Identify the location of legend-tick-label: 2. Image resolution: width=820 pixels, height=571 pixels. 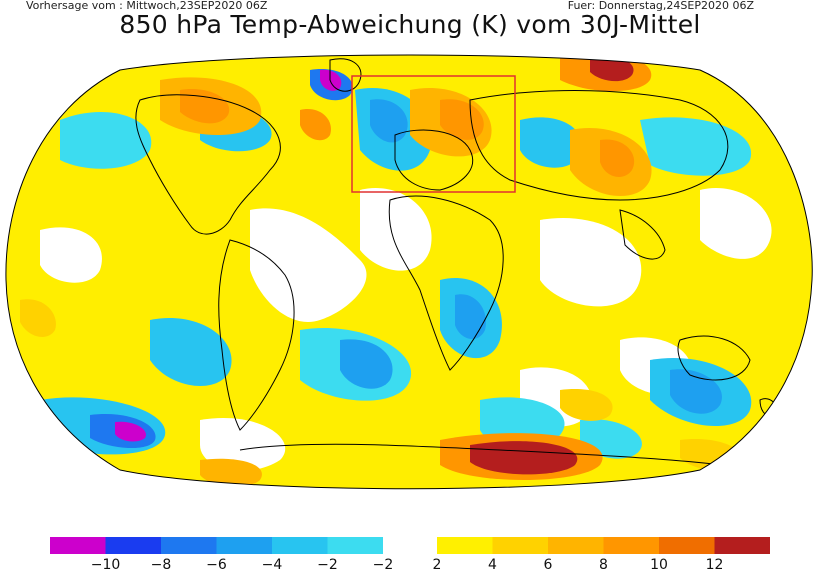
(437, 564).